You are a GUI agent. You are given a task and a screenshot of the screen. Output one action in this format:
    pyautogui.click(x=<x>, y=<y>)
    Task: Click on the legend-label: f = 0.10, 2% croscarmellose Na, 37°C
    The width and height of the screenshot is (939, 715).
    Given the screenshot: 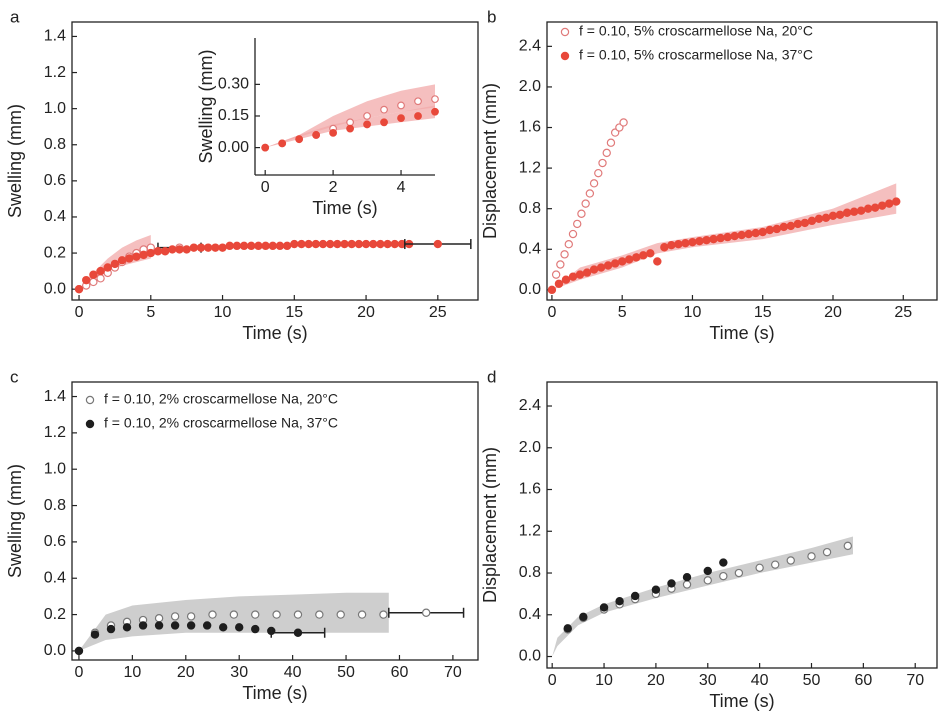 What is the action you would take?
    pyautogui.click(x=221, y=423)
    